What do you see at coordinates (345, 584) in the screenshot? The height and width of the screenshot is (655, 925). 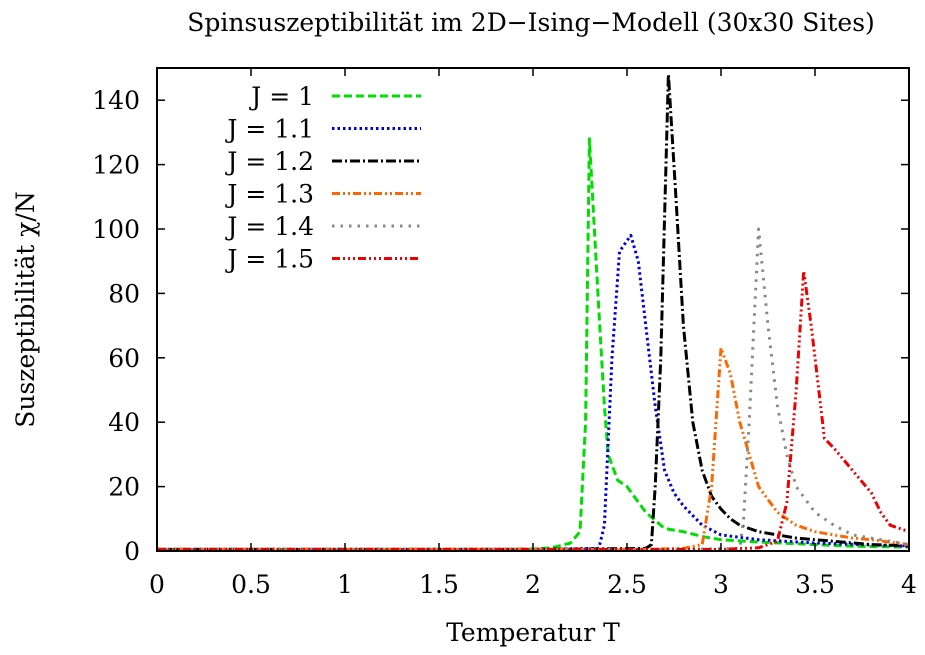 I see `x-tick-label: 1` at bounding box center [345, 584].